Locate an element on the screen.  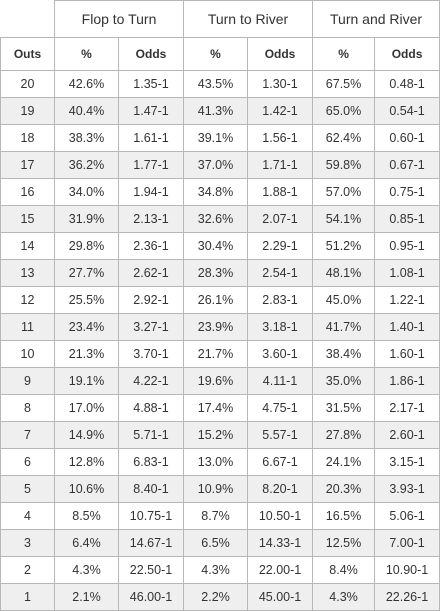
outs-cell: 4 is located at coordinates (27, 516).